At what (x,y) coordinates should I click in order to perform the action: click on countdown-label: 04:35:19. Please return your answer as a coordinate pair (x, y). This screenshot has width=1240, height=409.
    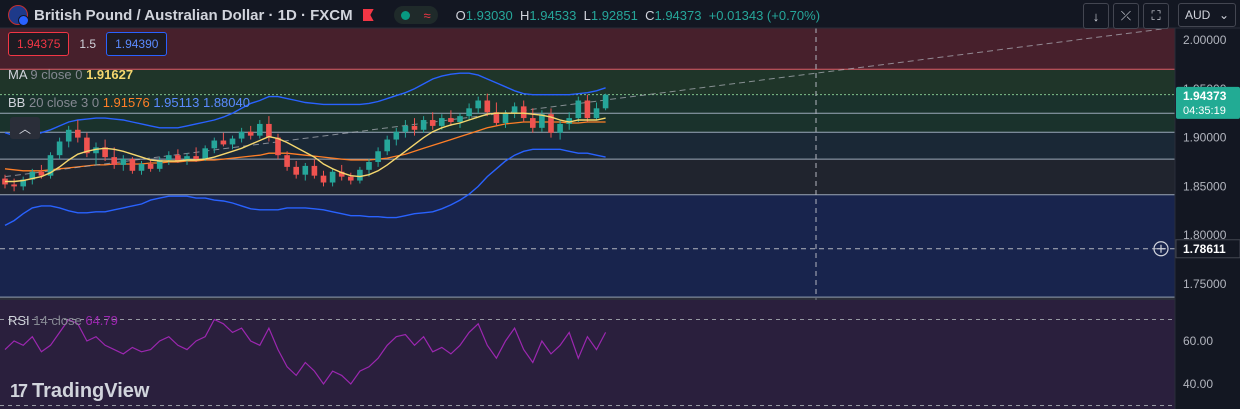
    Looking at the image, I should click on (1204, 111).